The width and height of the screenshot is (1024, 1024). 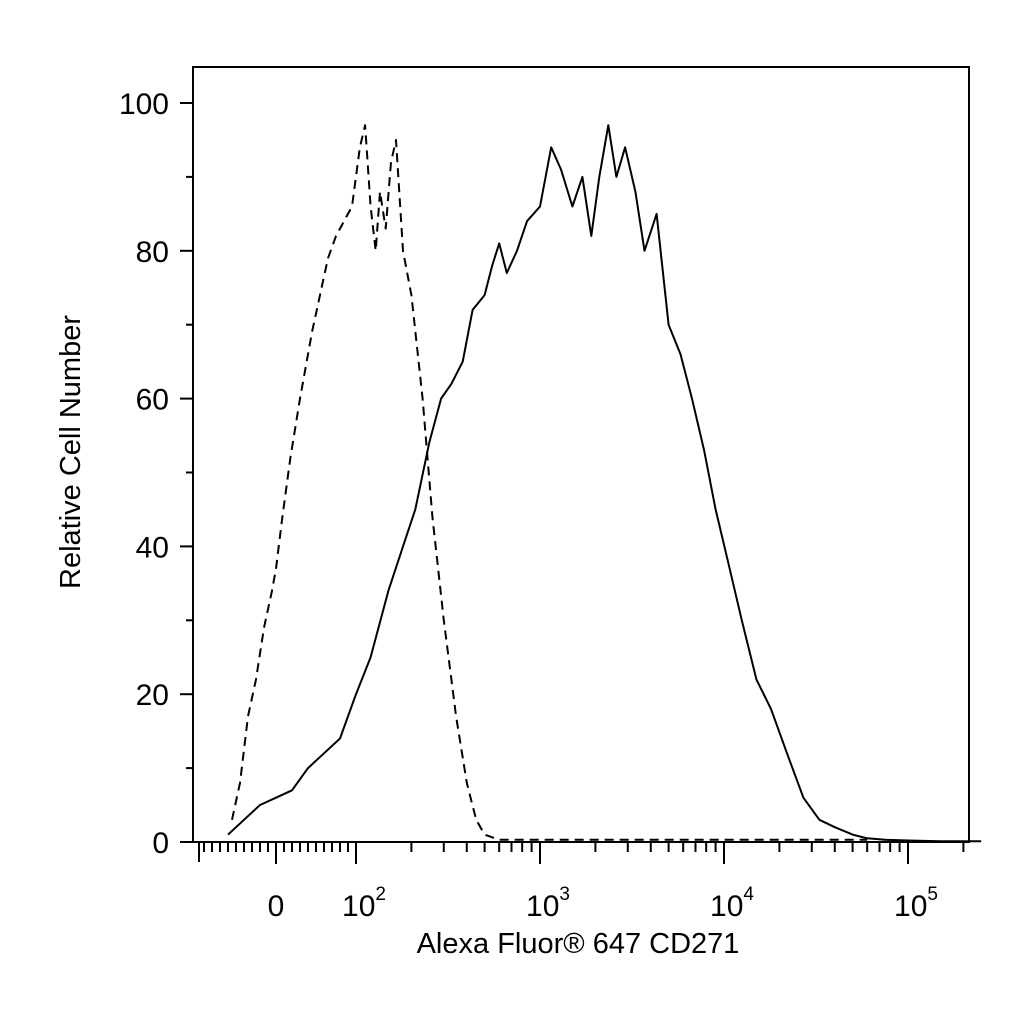 I want to click on x-tick-label: 10², so click(x=364, y=903).